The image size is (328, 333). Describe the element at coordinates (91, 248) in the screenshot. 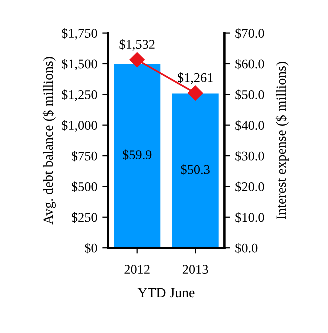

I see `y-tick-label: $0` at that location.